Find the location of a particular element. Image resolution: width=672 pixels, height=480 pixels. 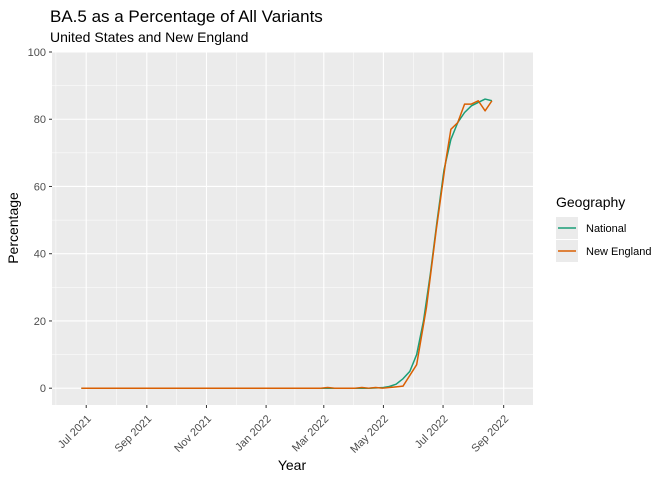

x-tick-label: Sep 2022 is located at coordinates (490, 434).